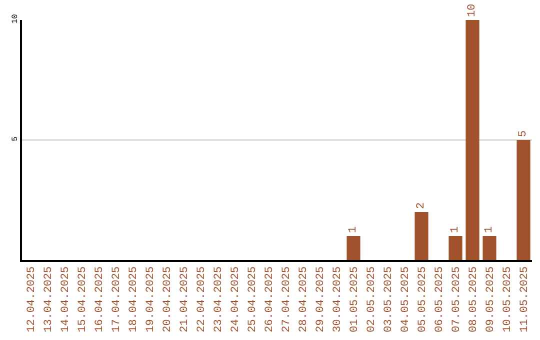 The image size is (540, 340). I want to click on data-label: 5, so click(524, 133).